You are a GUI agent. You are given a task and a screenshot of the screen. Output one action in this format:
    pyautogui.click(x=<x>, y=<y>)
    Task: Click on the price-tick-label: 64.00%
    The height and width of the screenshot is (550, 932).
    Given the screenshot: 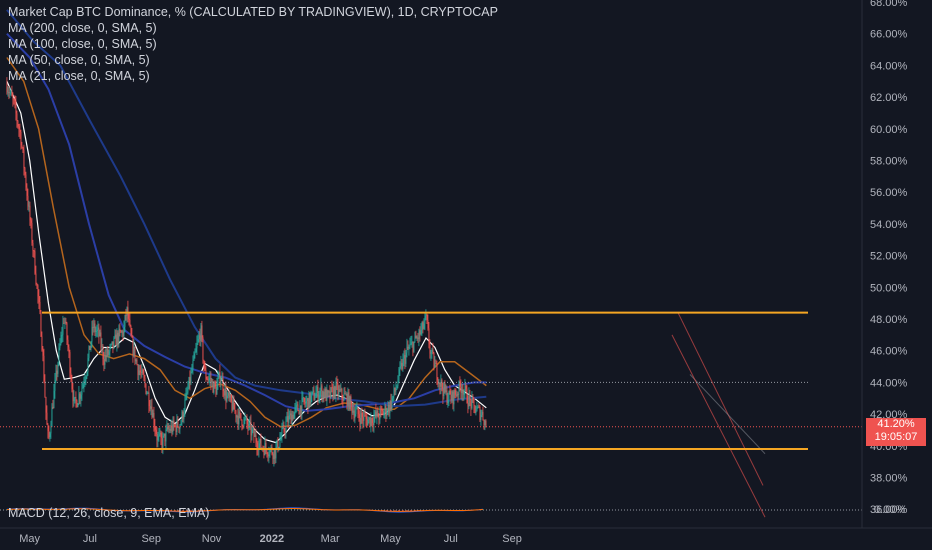 What is the action you would take?
    pyautogui.click(x=889, y=66)
    